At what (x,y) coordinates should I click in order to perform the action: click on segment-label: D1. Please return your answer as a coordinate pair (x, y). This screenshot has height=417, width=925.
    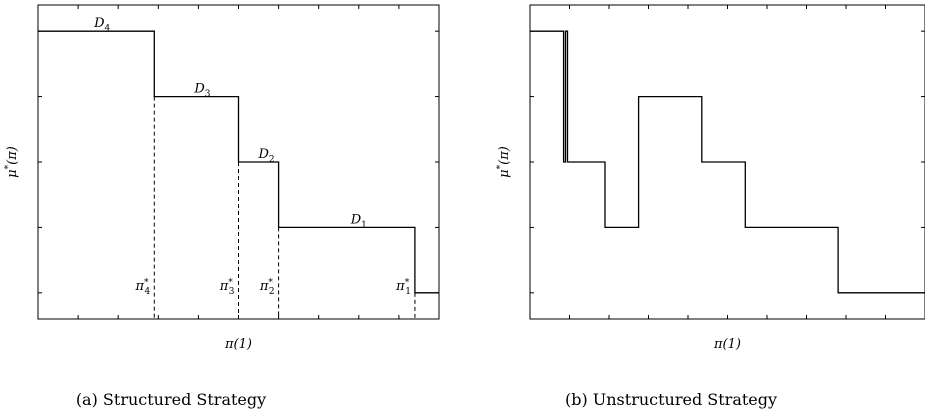
    Looking at the image, I should click on (358, 221).